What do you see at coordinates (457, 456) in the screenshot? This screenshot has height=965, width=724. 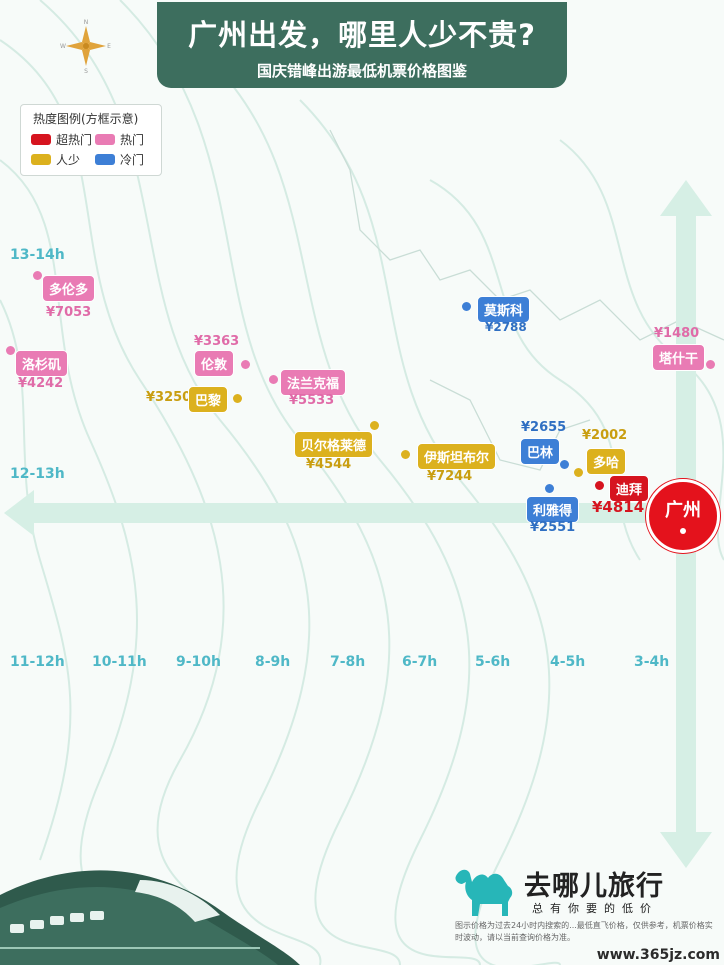 I see `destination-tag-istanbul: 伊斯坦布尔` at bounding box center [457, 456].